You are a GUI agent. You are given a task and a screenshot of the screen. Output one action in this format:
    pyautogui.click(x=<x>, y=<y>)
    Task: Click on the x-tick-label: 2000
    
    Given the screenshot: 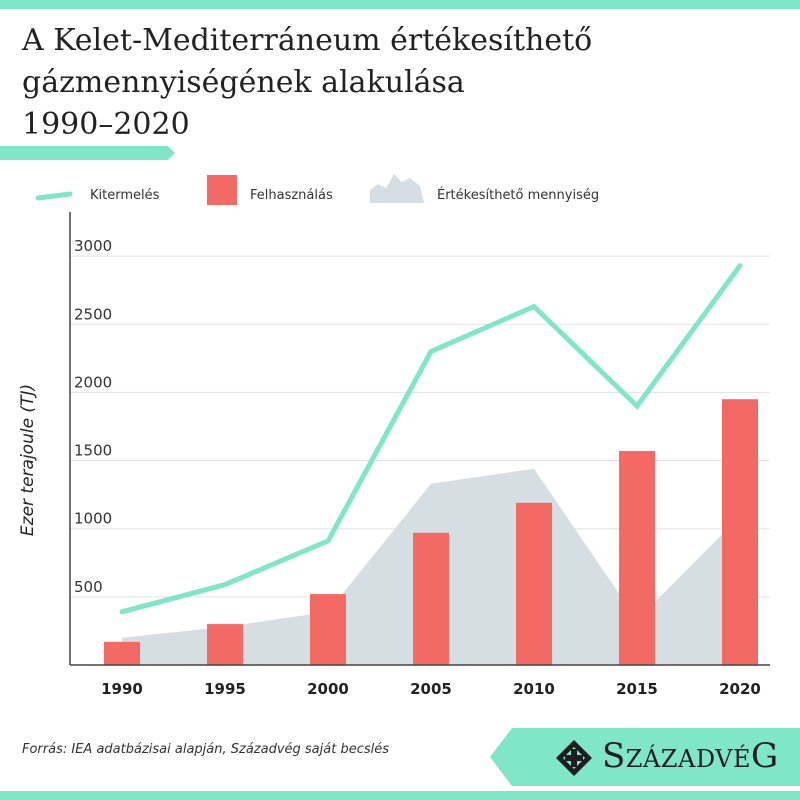 What is the action you would take?
    pyautogui.click(x=328, y=689)
    